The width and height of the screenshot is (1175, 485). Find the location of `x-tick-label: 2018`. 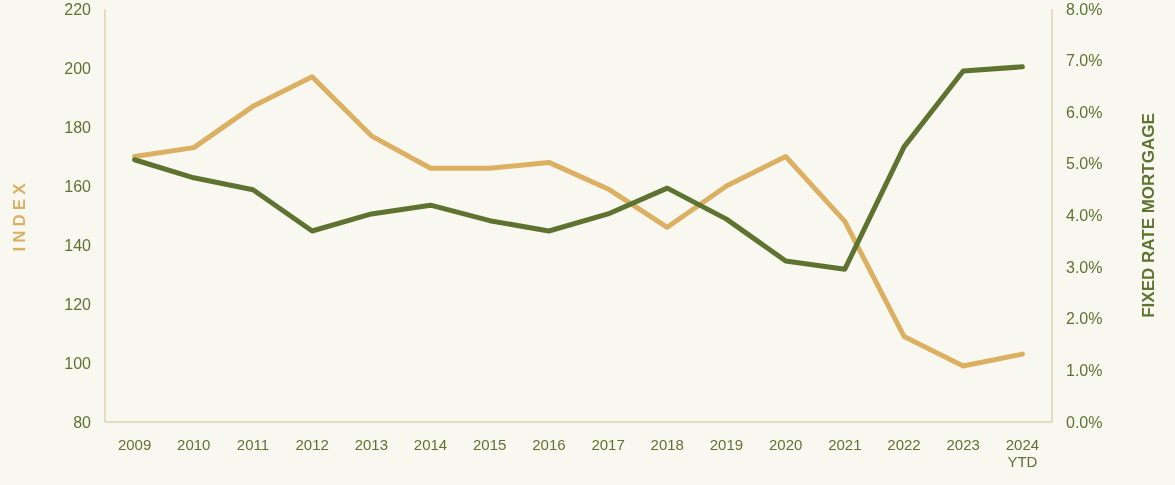

x-tick-label: 2018 is located at coordinates (667, 444).